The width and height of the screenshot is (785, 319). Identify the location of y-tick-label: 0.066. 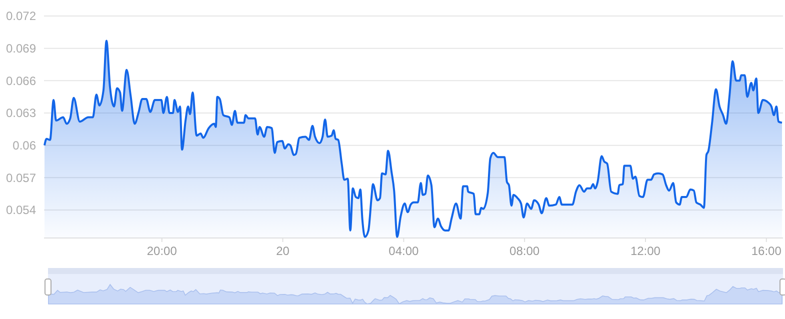
(21, 81).